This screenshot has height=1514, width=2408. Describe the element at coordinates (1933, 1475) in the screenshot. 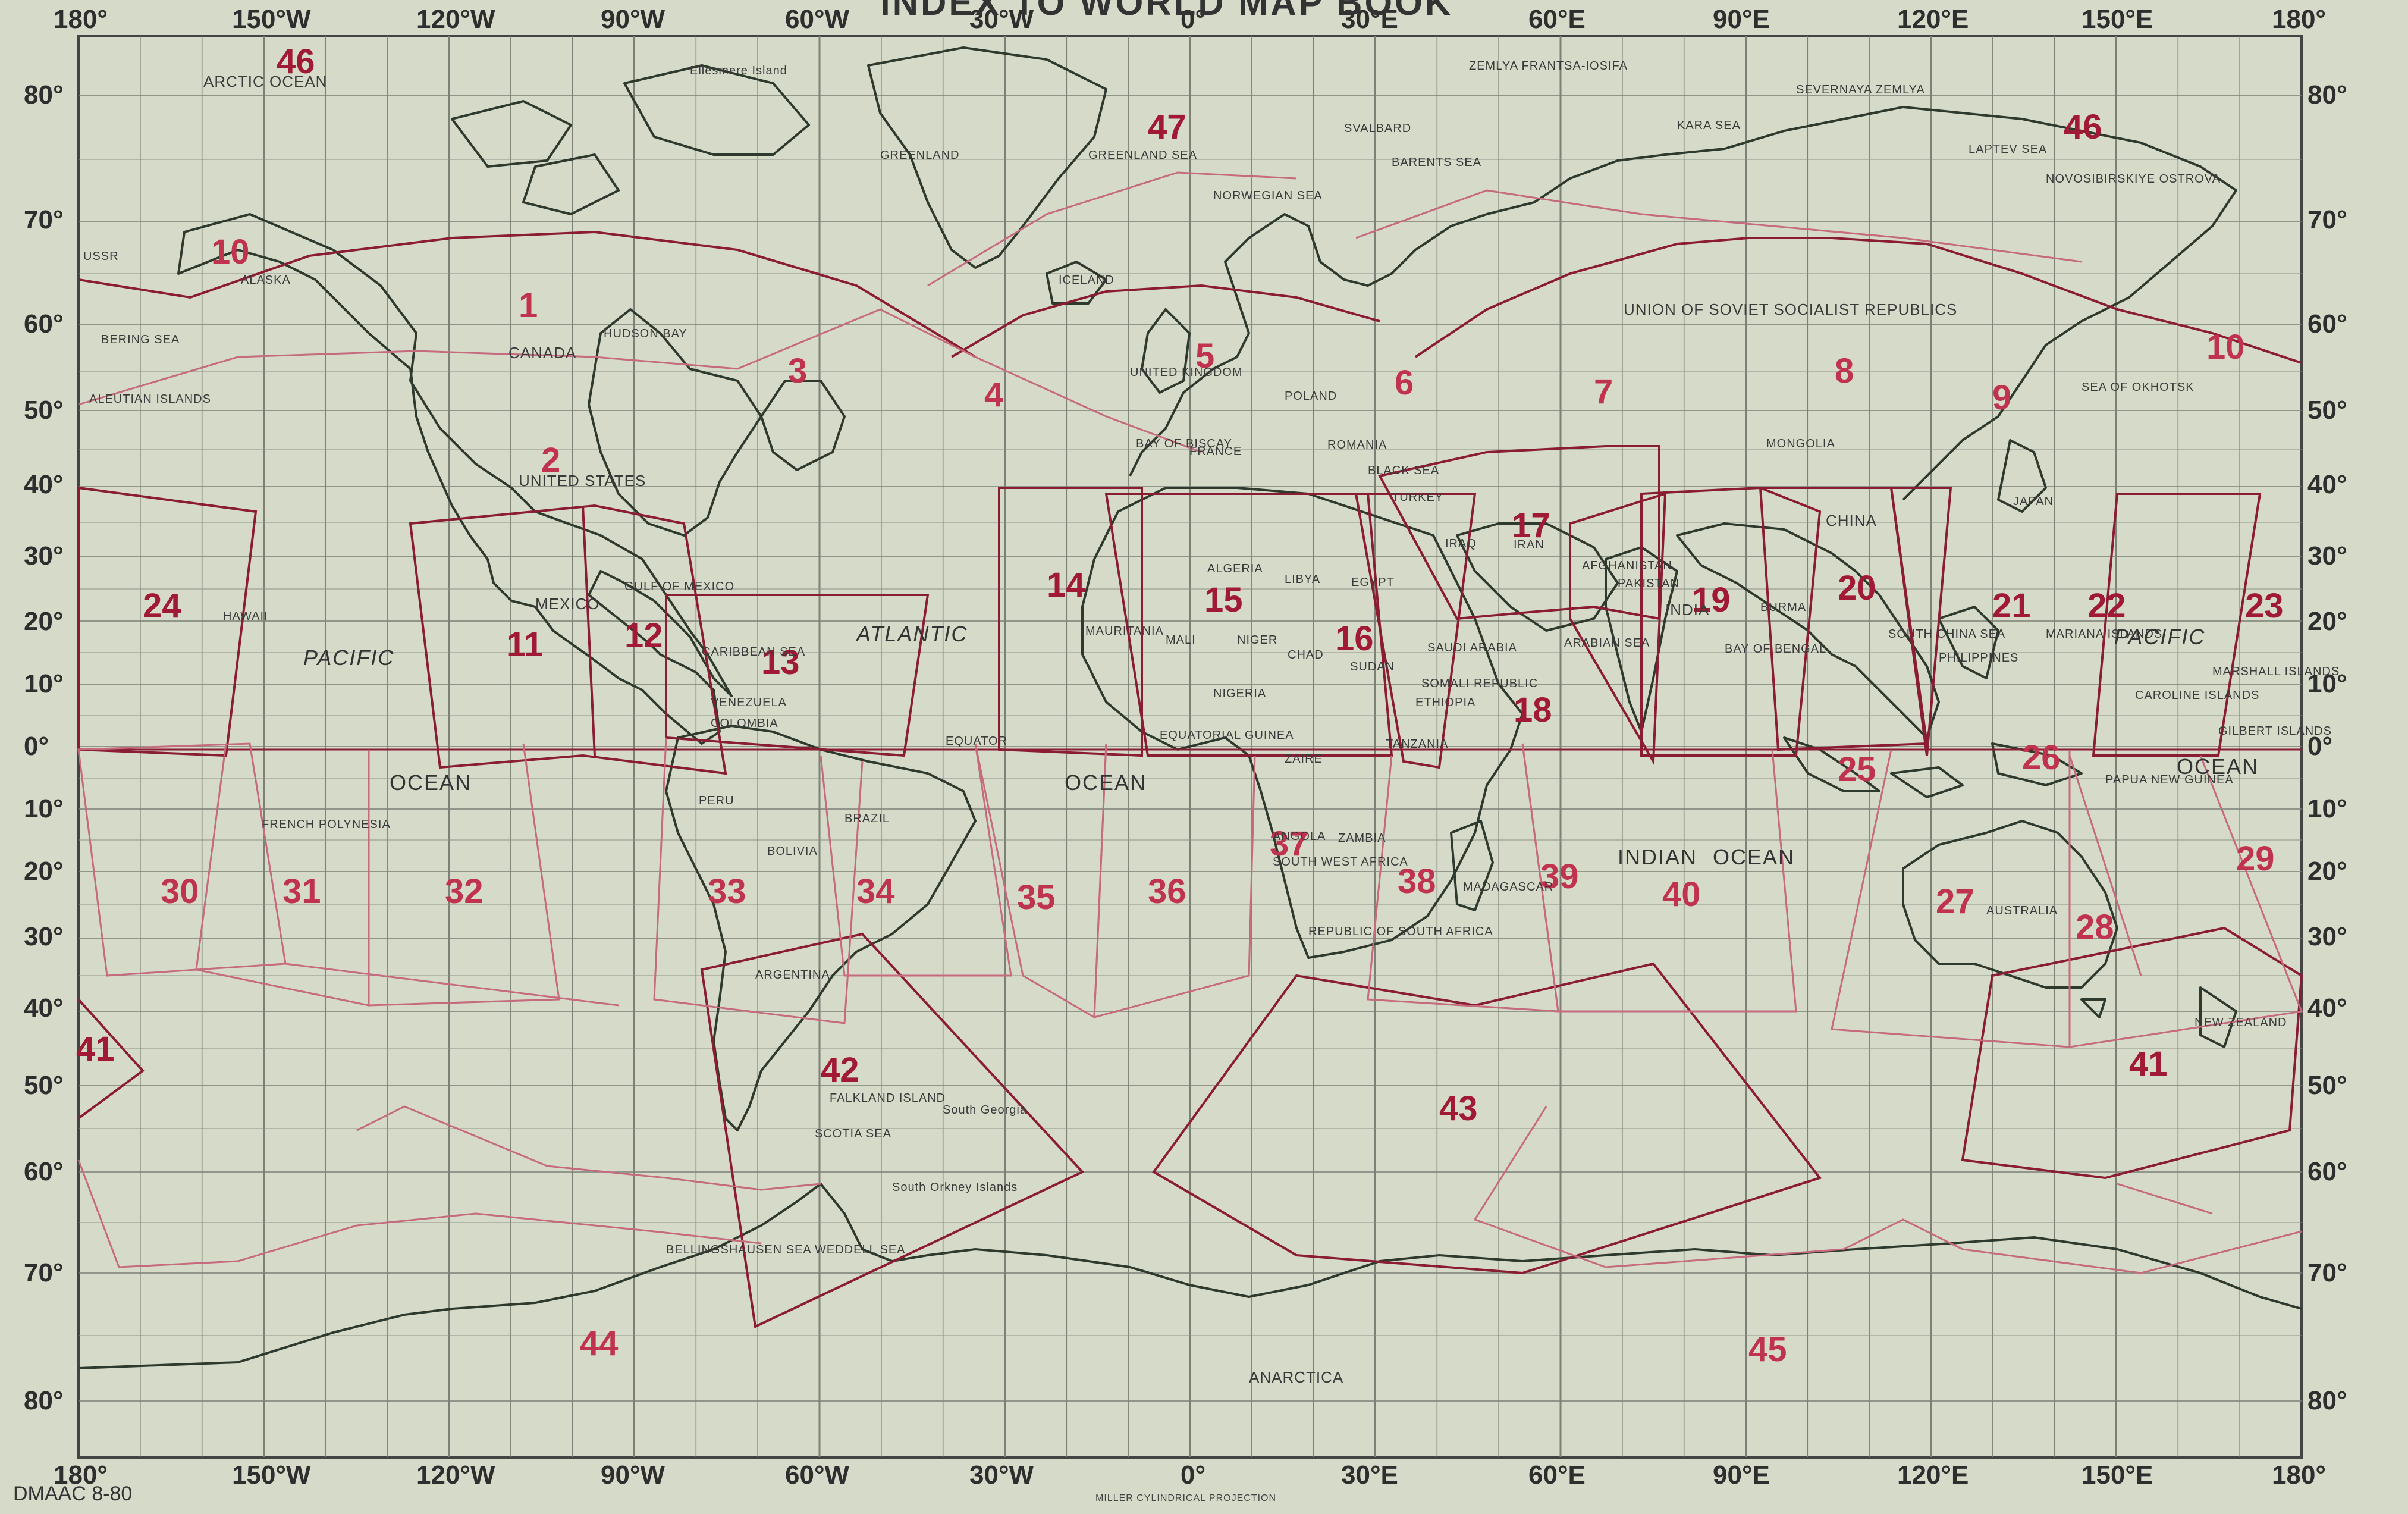

I see `longitude-label-bottom: 120°E` at that location.